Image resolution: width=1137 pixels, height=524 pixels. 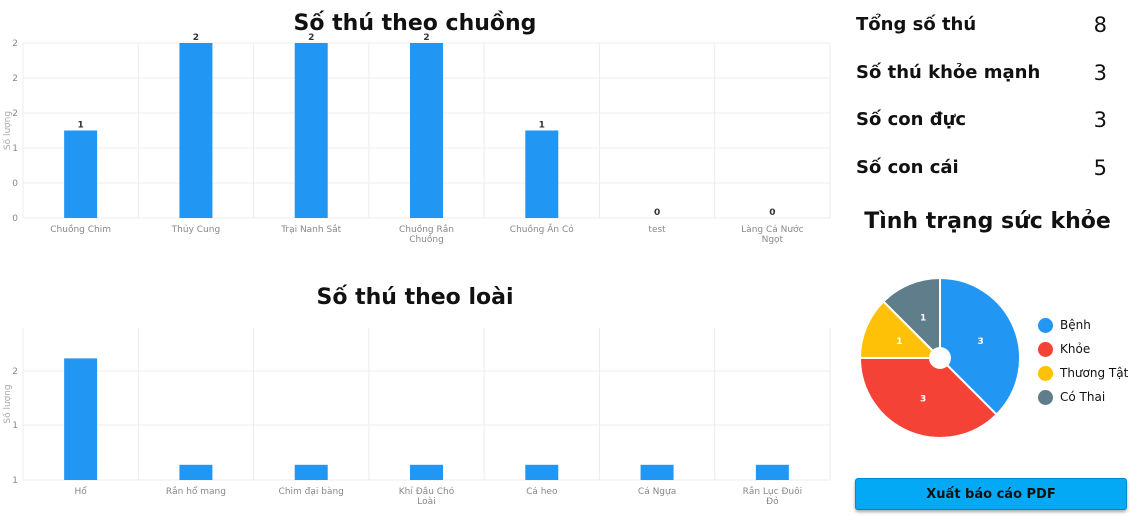 I want to click on legend-label: Thương Tật, so click(x=1094, y=373).